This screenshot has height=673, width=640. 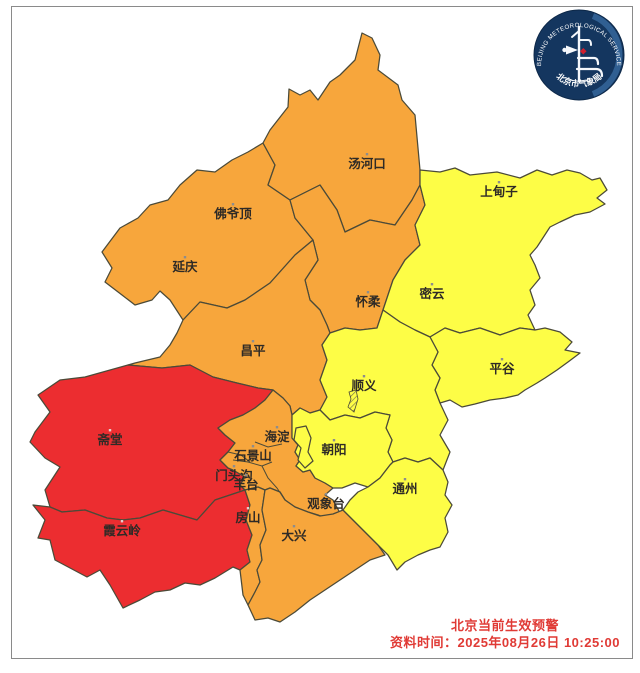 What do you see at coordinates (247, 517) in the screenshot?
I see `district-label: 房山` at bounding box center [247, 517].